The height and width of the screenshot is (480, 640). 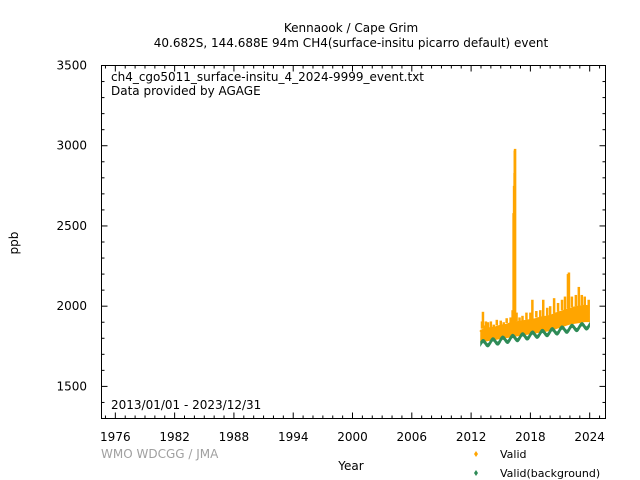 I want to click on data-layer, so click(x=534, y=248).